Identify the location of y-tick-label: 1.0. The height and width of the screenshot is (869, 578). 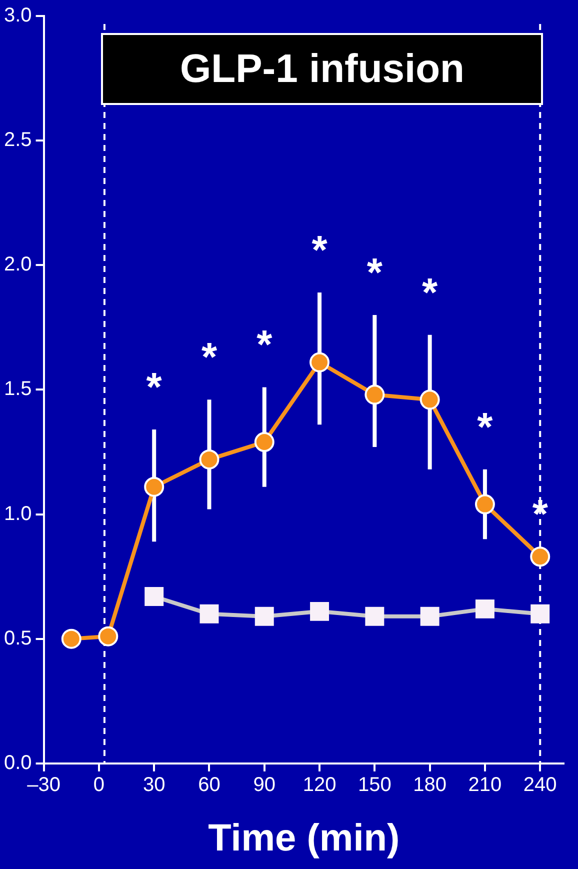
(18, 513).